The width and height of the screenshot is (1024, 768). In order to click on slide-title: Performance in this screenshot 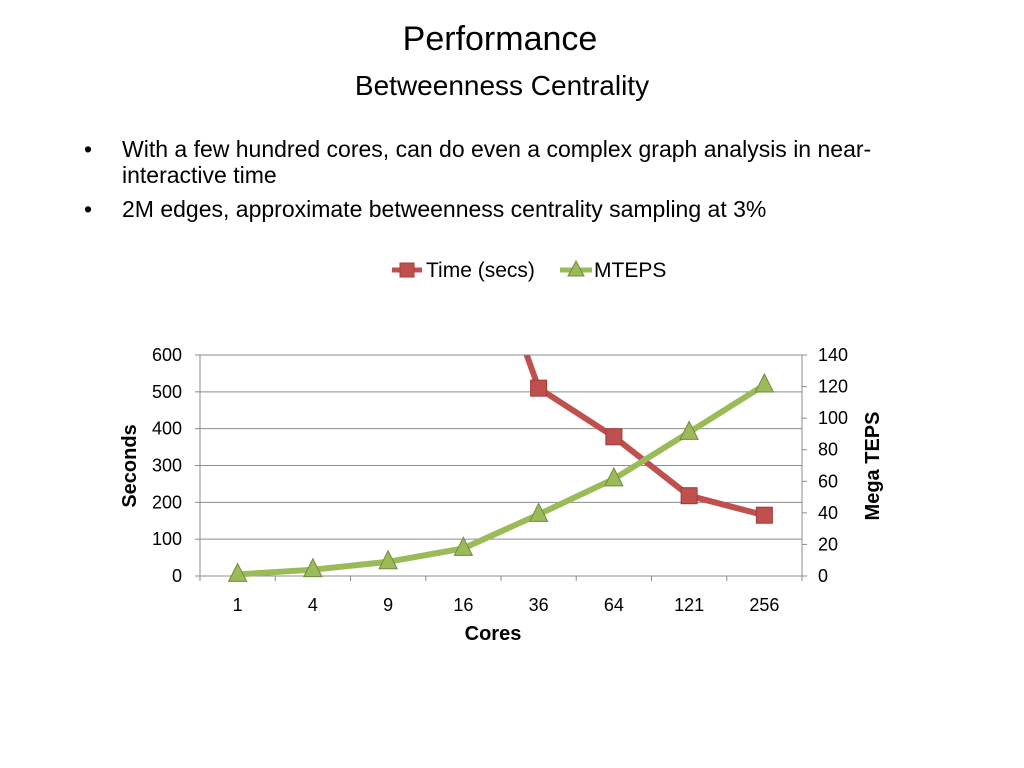, I will do `click(500, 39)`.